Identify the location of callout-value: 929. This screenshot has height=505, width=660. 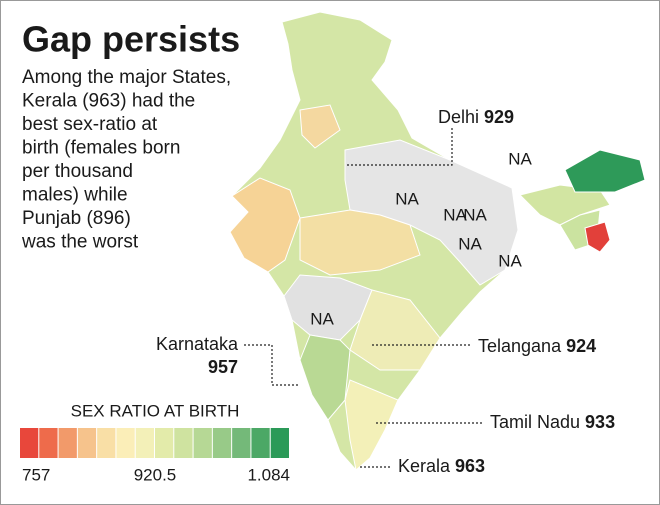
(499, 117).